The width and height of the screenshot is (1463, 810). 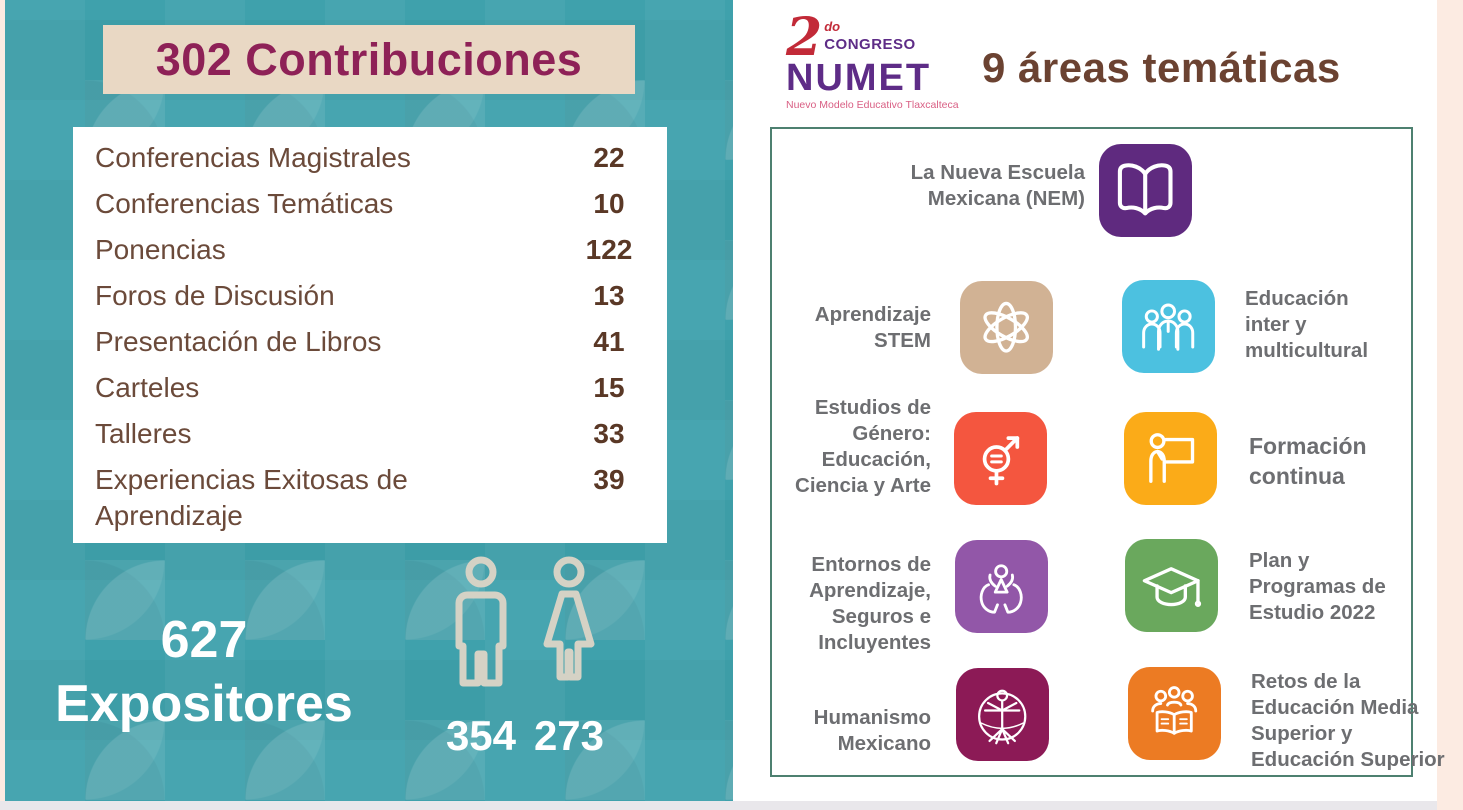 I want to click on graduation-cap-icon, so click(x=1171, y=585).